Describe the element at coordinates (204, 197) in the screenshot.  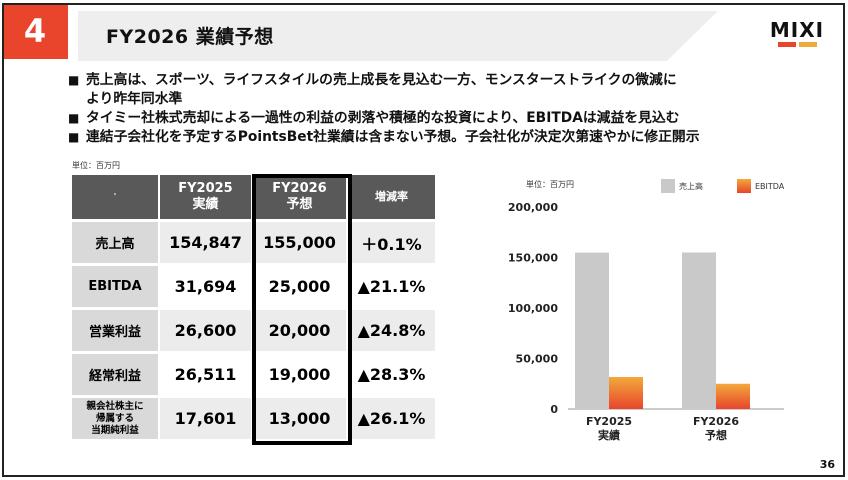
I see `header-fy2025: FY2025 実績` at that location.